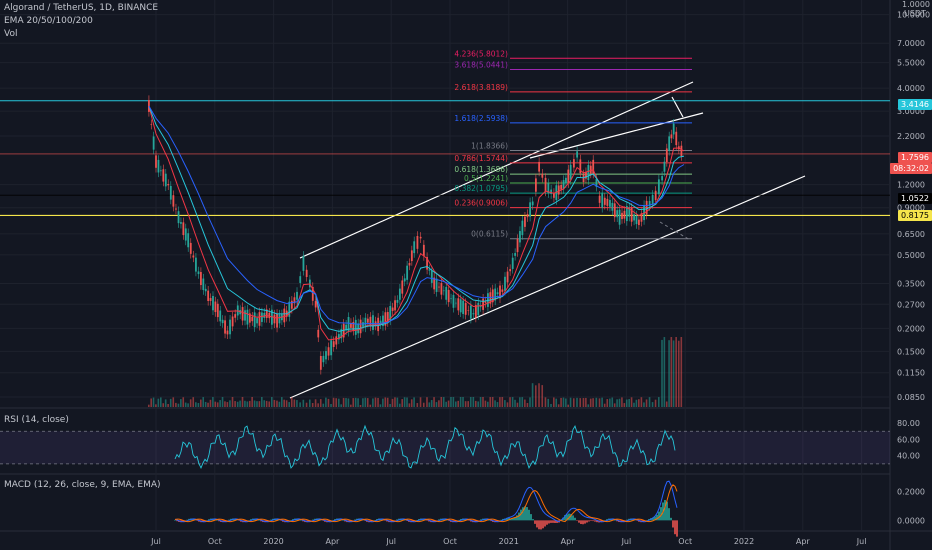  What do you see at coordinates (908, 439) in the screenshot?
I see `rsi-tick-label: 60.00` at bounding box center [908, 439].